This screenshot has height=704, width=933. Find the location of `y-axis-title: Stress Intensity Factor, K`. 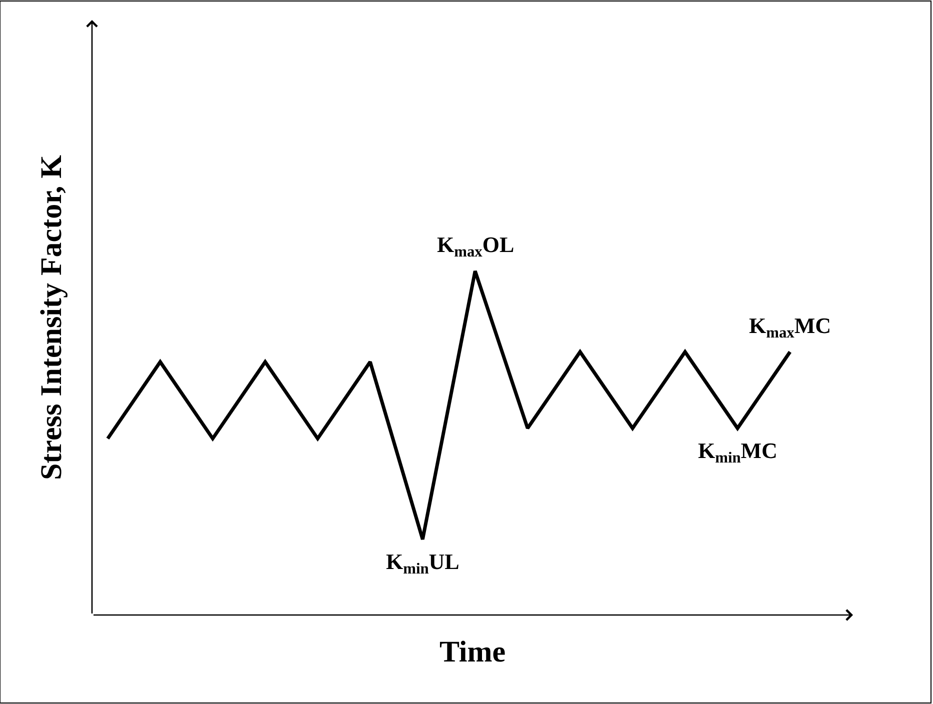

y-axis-title: Stress Intensity Factor, K is located at coordinates (51, 317).